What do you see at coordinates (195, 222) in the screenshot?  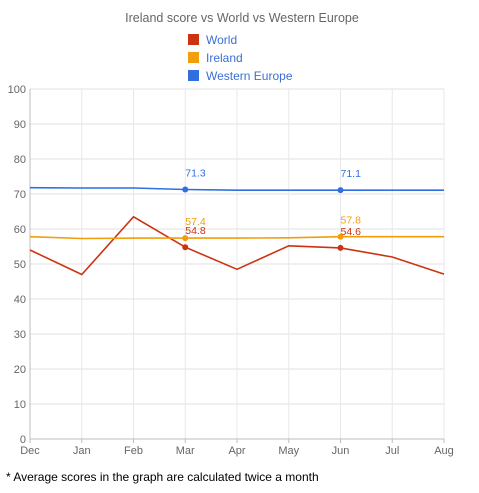 I see `data-label-ireland: 57.4` at bounding box center [195, 222].